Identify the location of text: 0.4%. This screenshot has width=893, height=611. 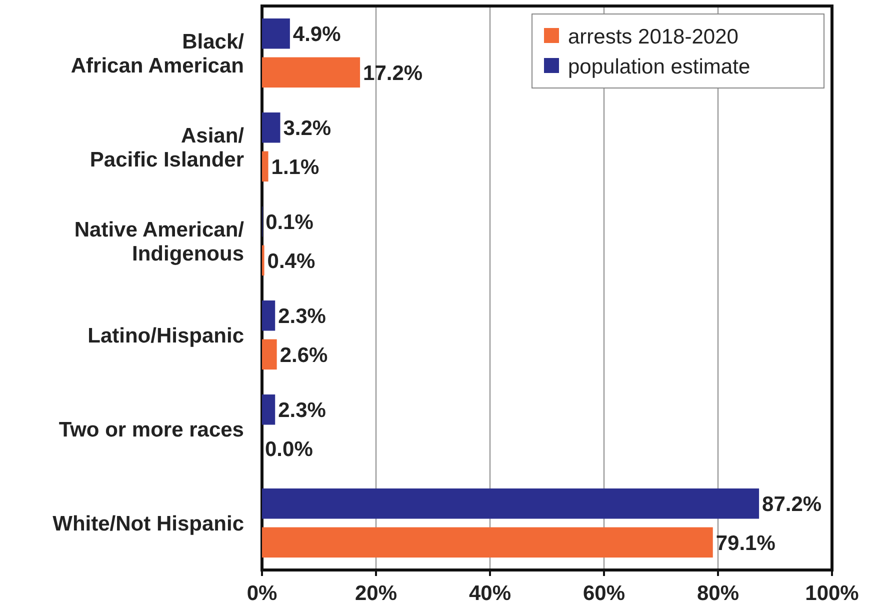
(291, 261).